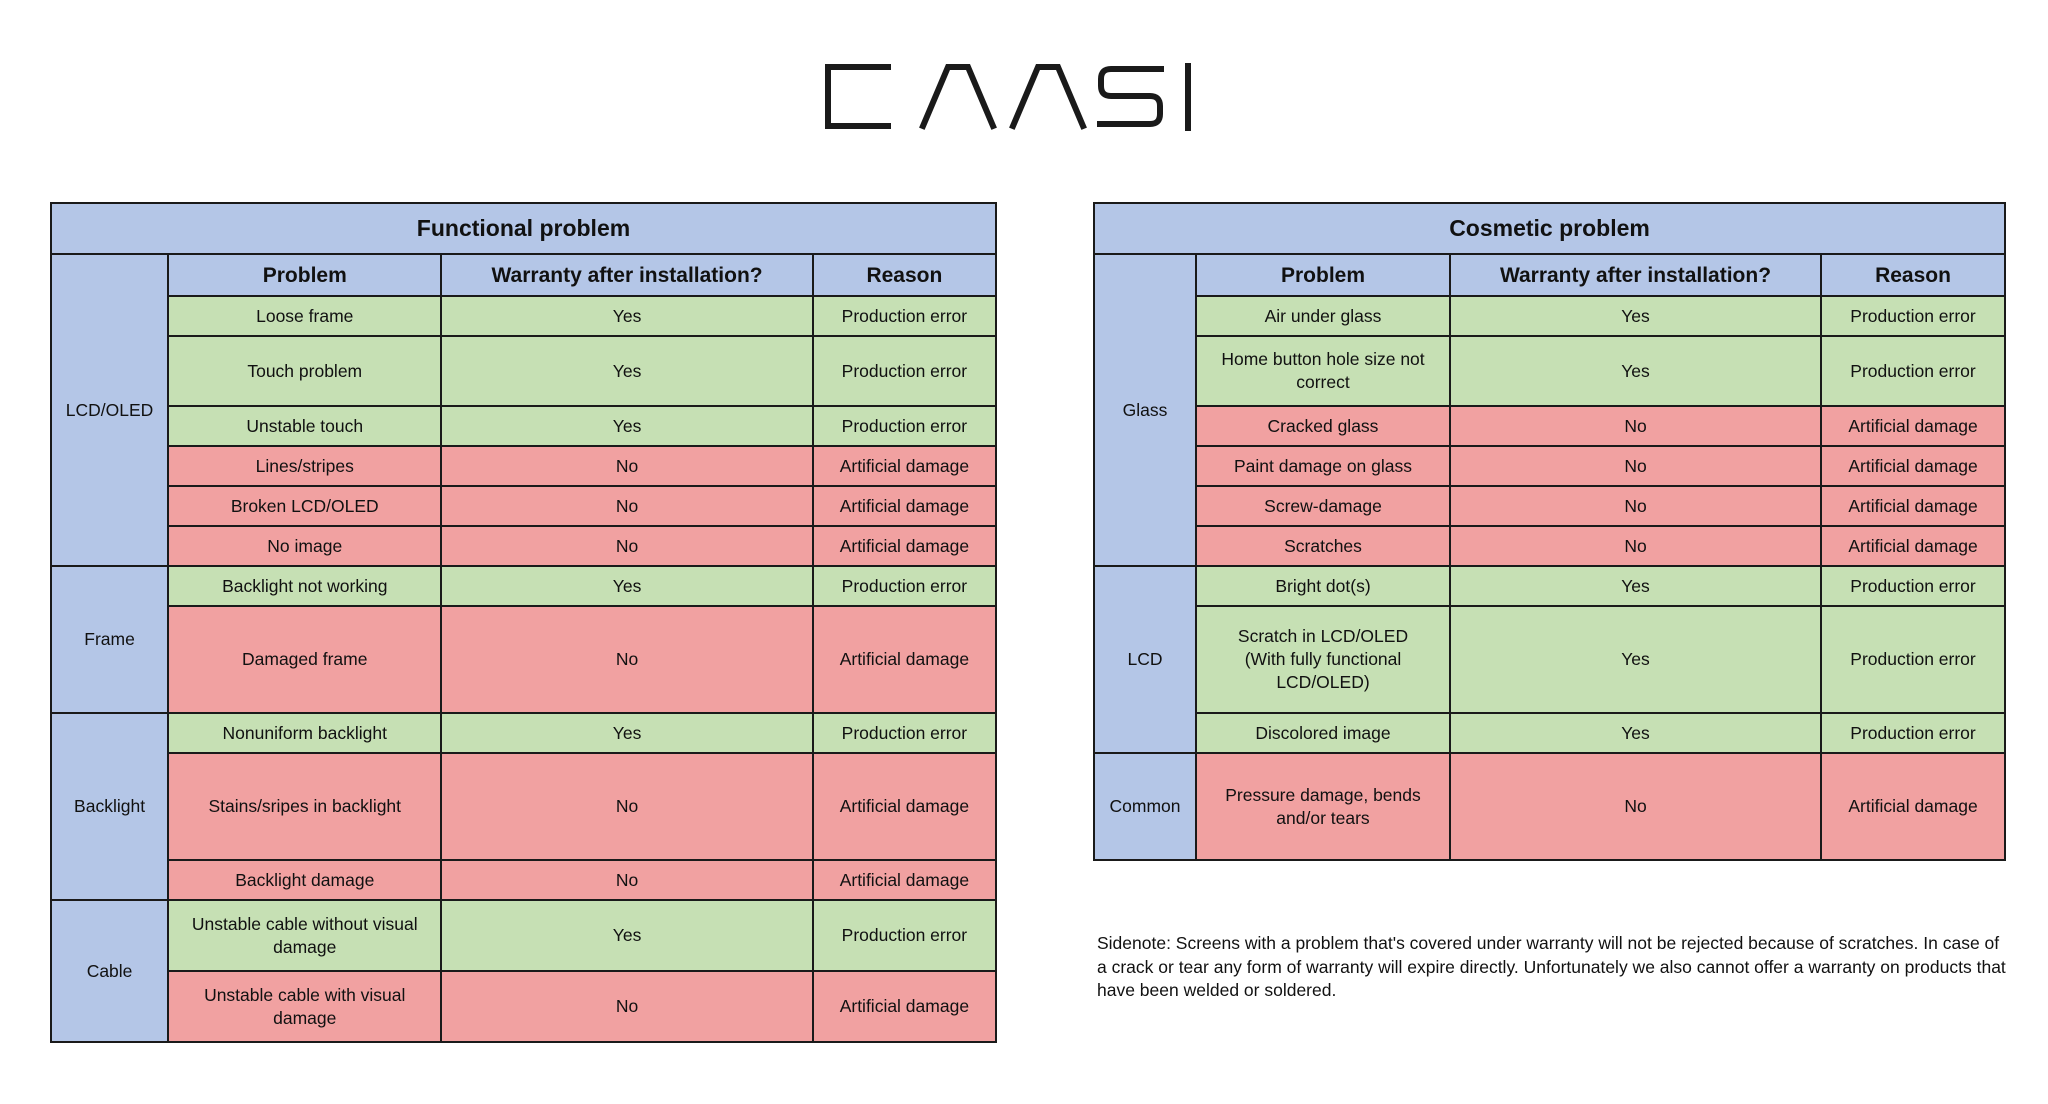 This screenshot has height=1104, width=2048. I want to click on problem-cell: Bright dot(s), so click(1323, 586).